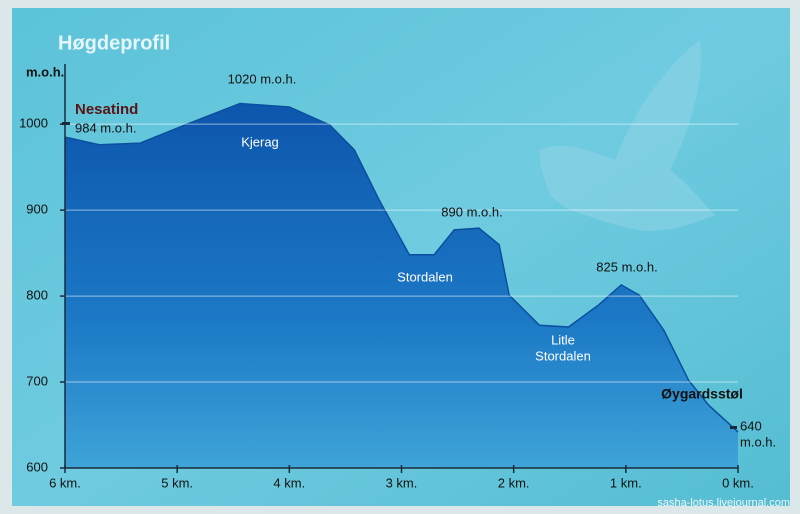 The height and width of the screenshot is (514, 800). What do you see at coordinates (37, 209) in the screenshot?
I see `y-tick-label: 900` at bounding box center [37, 209].